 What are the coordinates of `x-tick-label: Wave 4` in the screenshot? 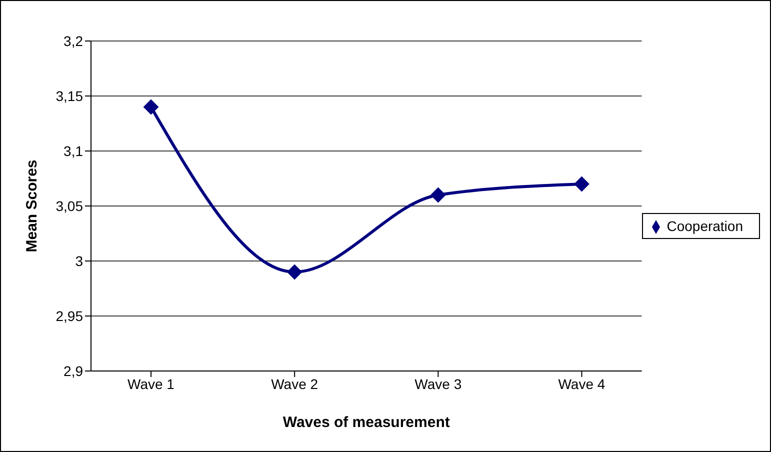 It's located at (582, 384).